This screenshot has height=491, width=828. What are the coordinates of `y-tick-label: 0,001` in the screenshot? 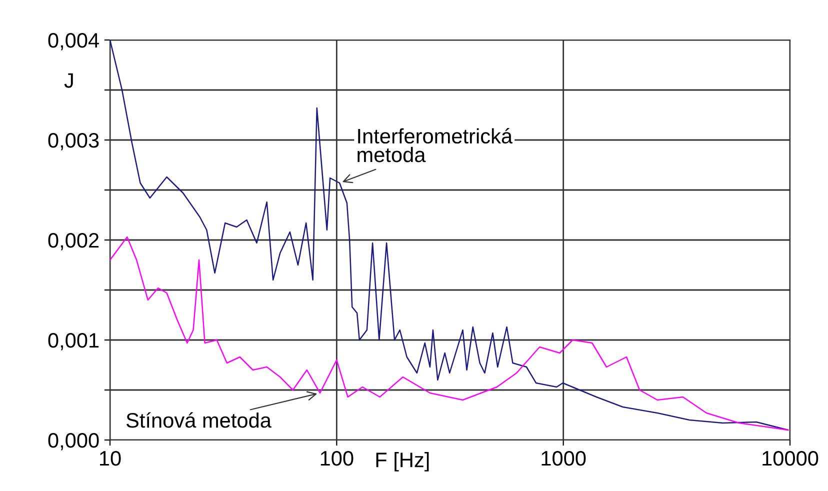 It's located at (73, 341).